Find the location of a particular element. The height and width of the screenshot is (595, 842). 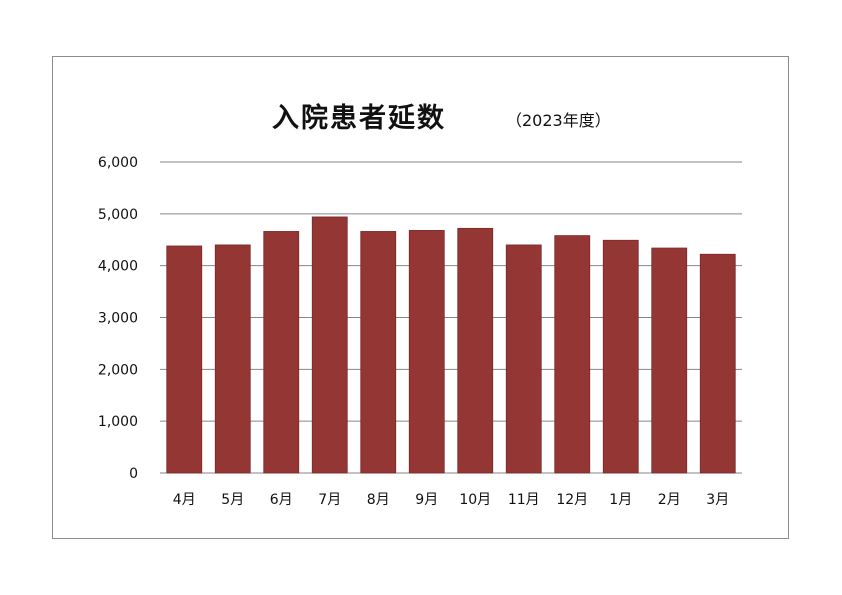

x-axis-ticks: 4月 5月 6月 7月 8月 9月 10月 11月 12月 1月 2月 3月 is located at coordinates (451, 500).